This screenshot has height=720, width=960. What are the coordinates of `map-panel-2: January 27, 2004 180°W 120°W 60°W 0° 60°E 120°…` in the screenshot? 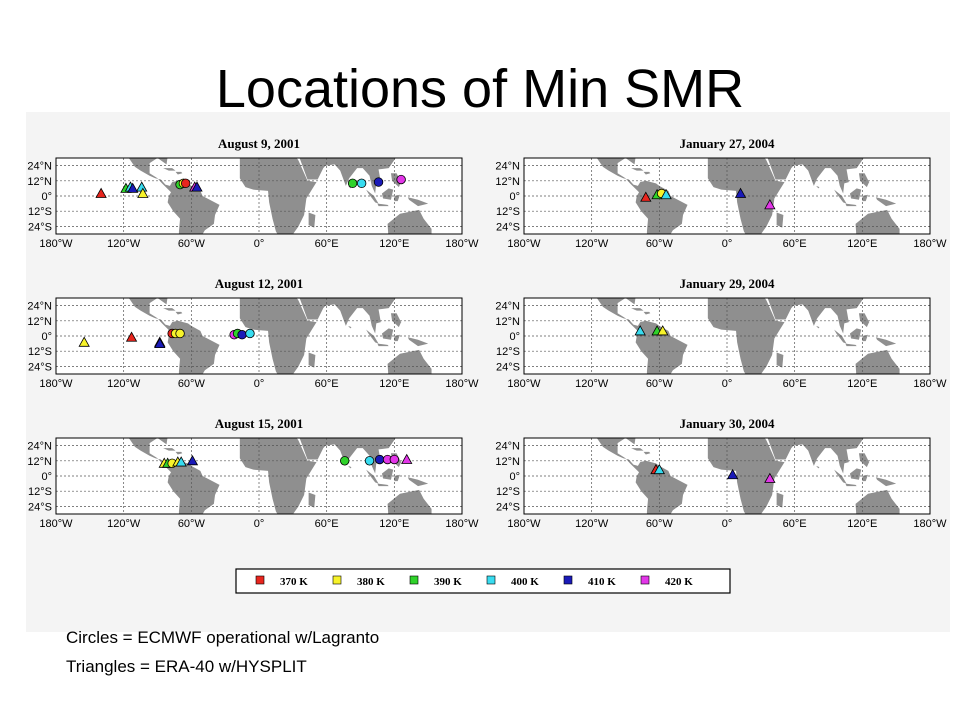 It's located at (721, 193).